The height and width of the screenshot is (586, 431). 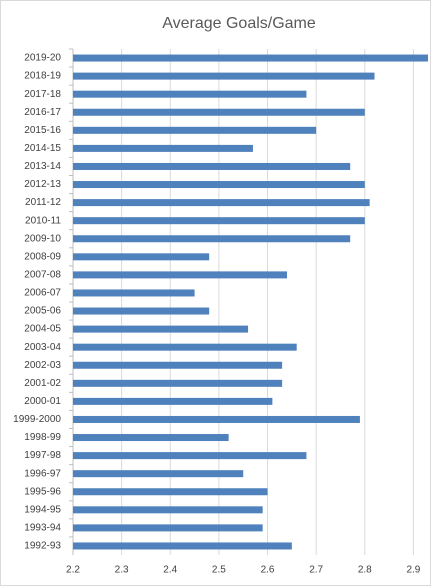 I want to click on y-tick-label: 1992-93, so click(x=42, y=546).